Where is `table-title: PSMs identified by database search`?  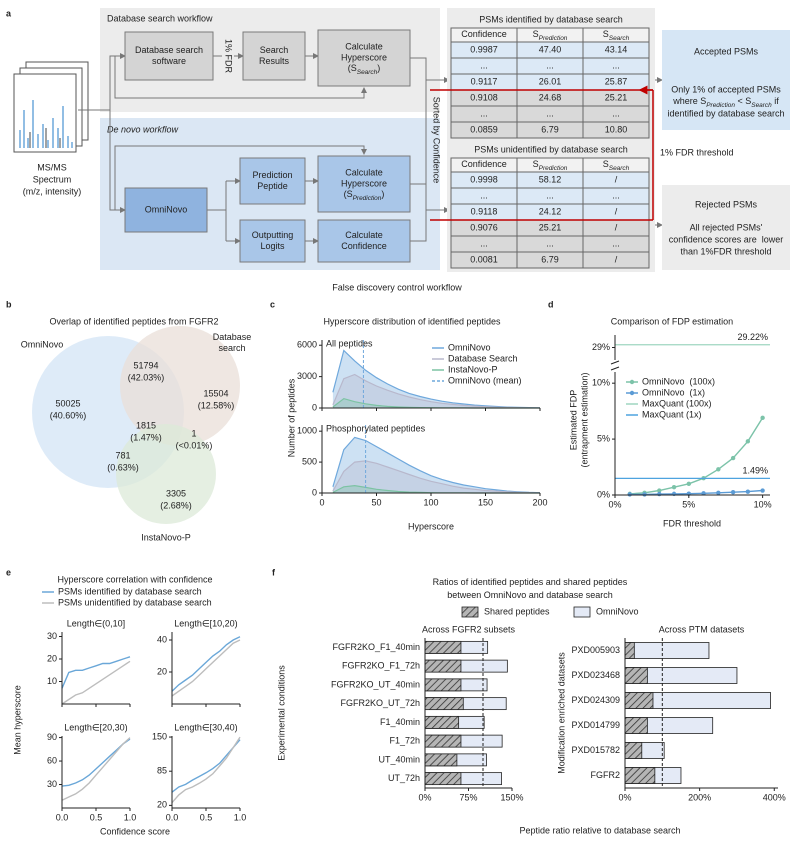
table-title: PSMs identified by database search is located at coordinates (551, 19).